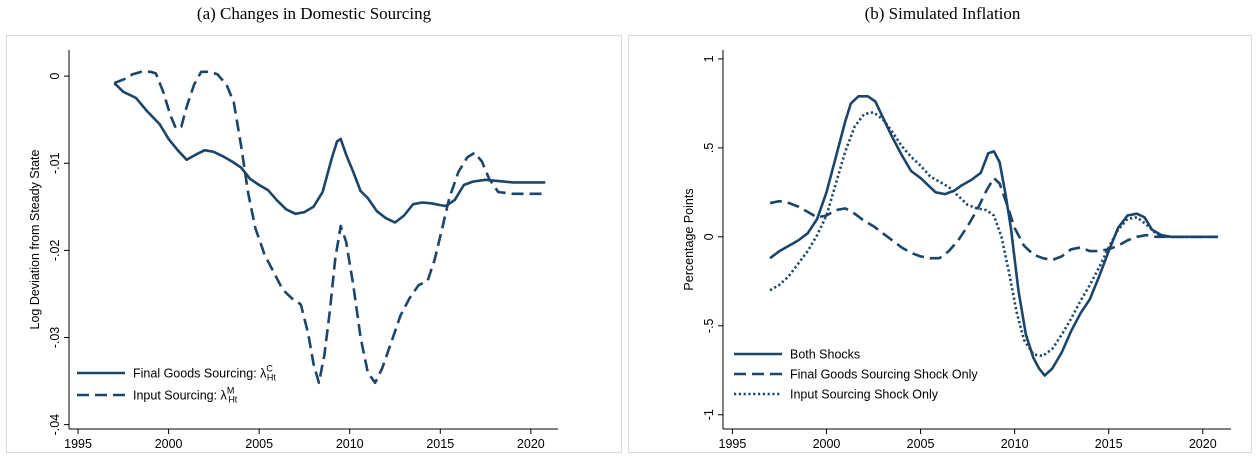 This screenshot has width=1257, height=458. What do you see at coordinates (55, 163) in the screenshot?
I see `y-tick-label: -.01` at bounding box center [55, 163].